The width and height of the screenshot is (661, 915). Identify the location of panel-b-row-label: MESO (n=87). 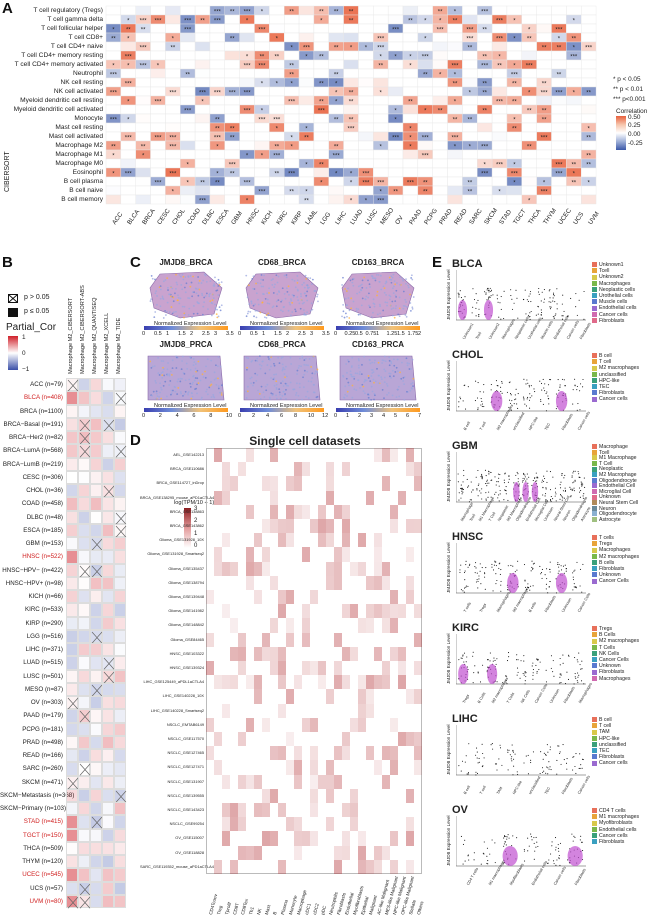
(44, 689).